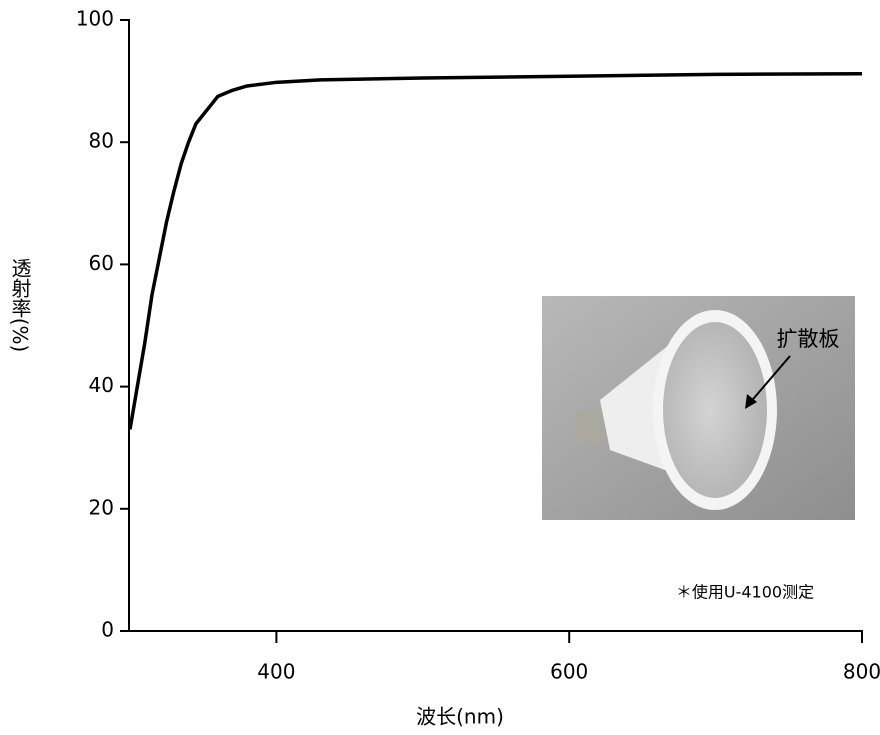 The width and height of the screenshot is (880, 735). Describe the element at coordinates (861, 672) in the screenshot. I see `x-tick-label: 800` at that location.